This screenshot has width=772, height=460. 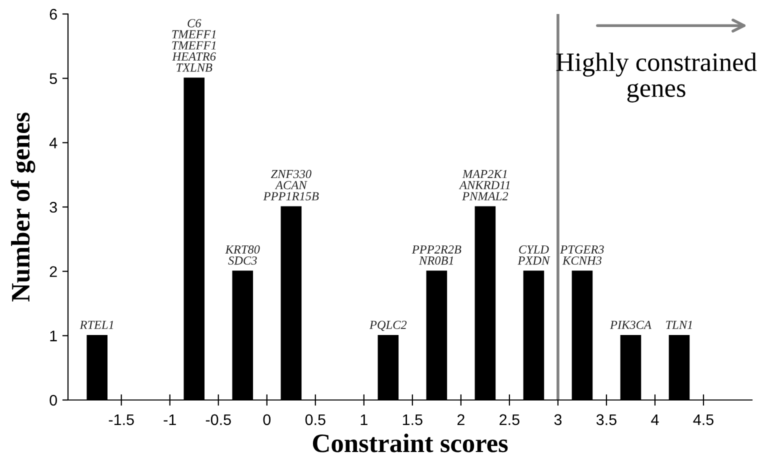 What do you see at coordinates (218, 420) in the screenshot?
I see `x-tick-label: -0.5` at bounding box center [218, 420].